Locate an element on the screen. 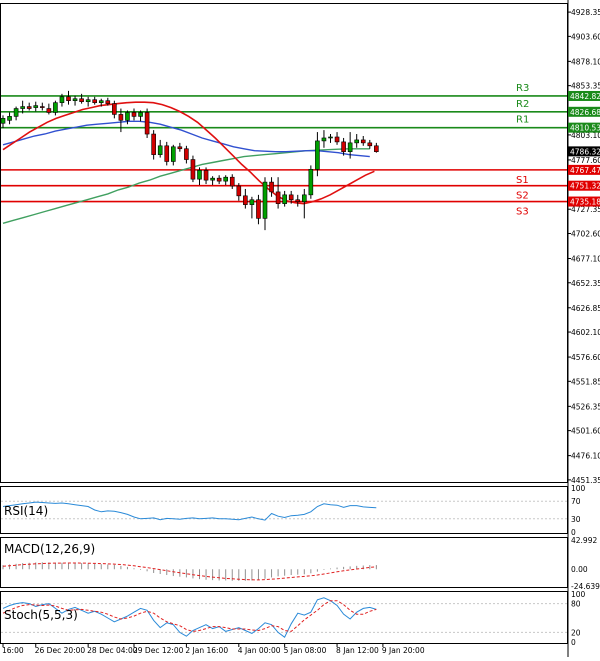 The image size is (600, 661). y-tick-label: 4928.35 is located at coordinates (585, 12).